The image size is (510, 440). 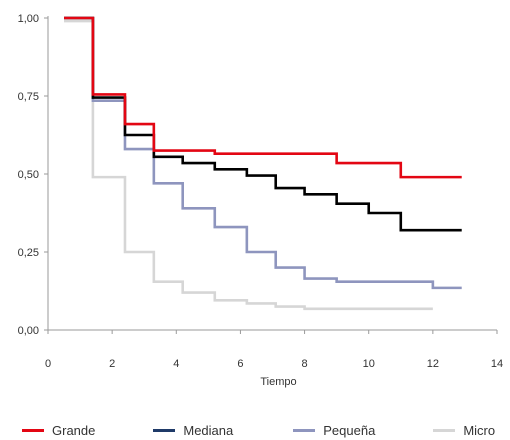 I want to click on legend-item: Mediana, so click(x=193, y=430).